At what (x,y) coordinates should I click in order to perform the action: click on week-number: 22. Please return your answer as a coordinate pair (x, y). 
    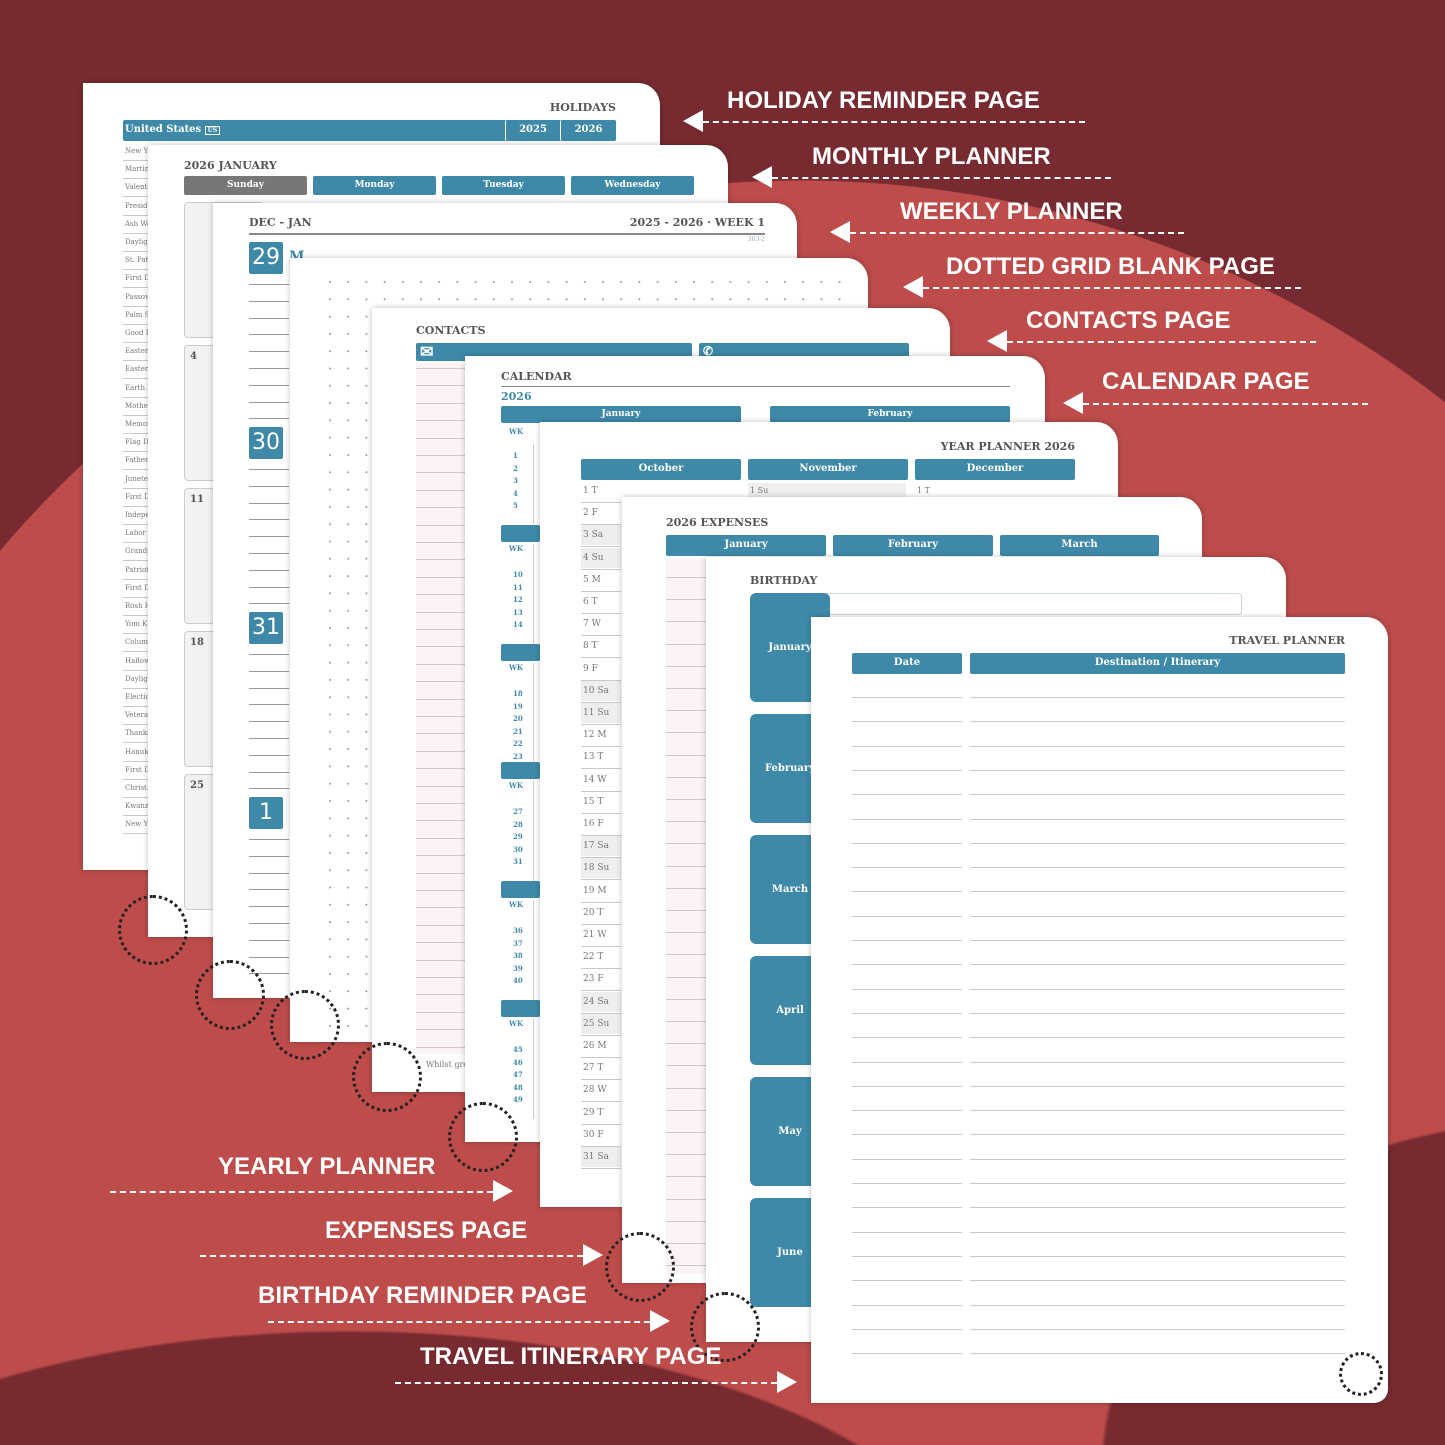
    Looking at the image, I should click on (518, 743).